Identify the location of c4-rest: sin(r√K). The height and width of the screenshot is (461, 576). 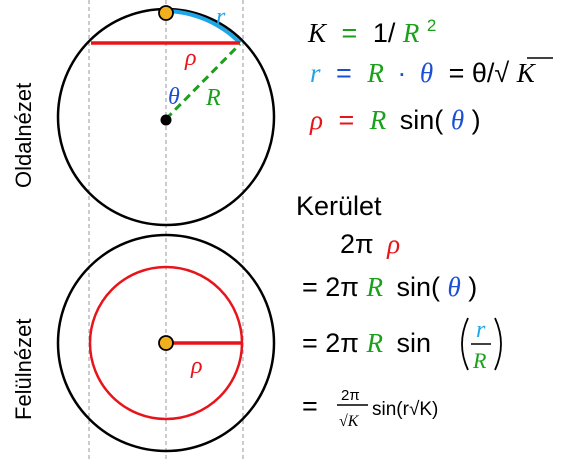
(405, 409).